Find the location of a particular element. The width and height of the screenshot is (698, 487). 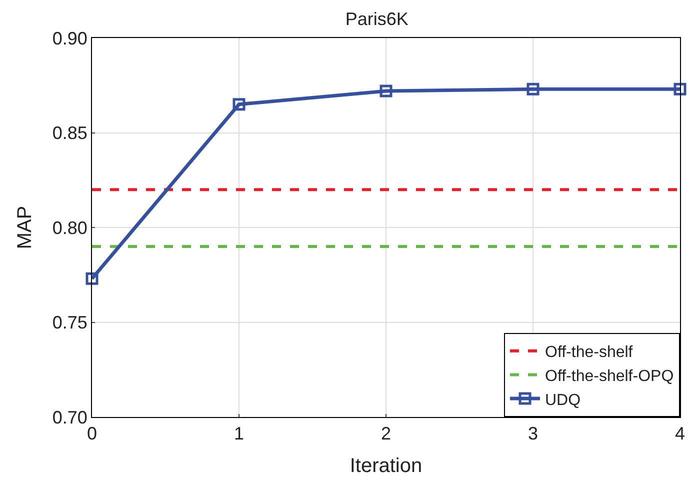

y-tick-label: 0.85 is located at coordinates (70, 133).